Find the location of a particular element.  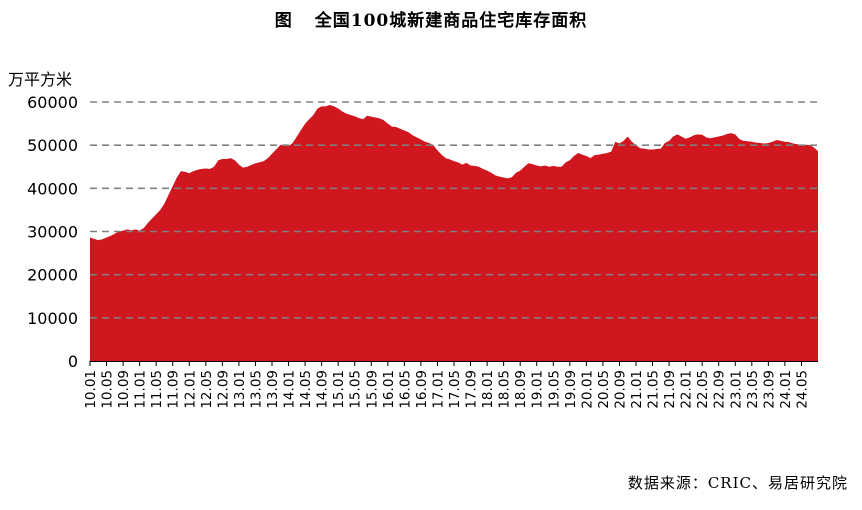

x-tick-label: 12.09 is located at coordinates (223, 389).